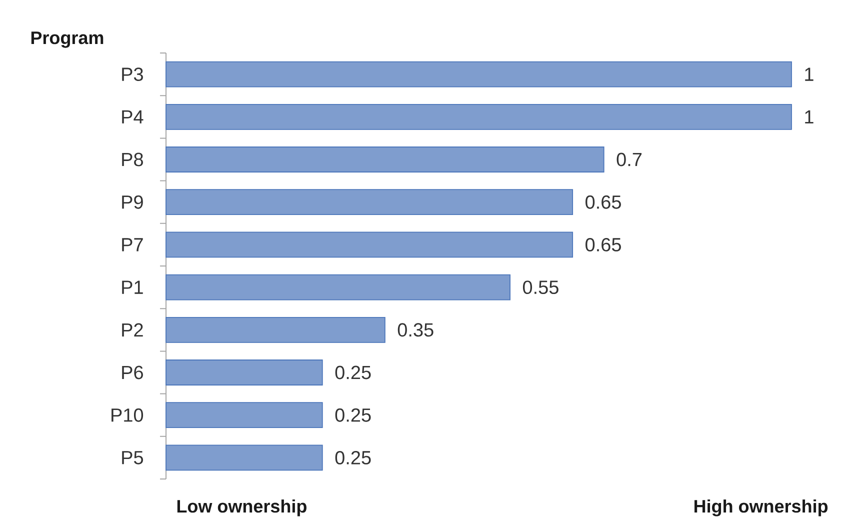 This screenshot has height=532, width=849. What do you see at coordinates (241, 507) in the screenshot?
I see `text: Low ownership` at bounding box center [241, 507].